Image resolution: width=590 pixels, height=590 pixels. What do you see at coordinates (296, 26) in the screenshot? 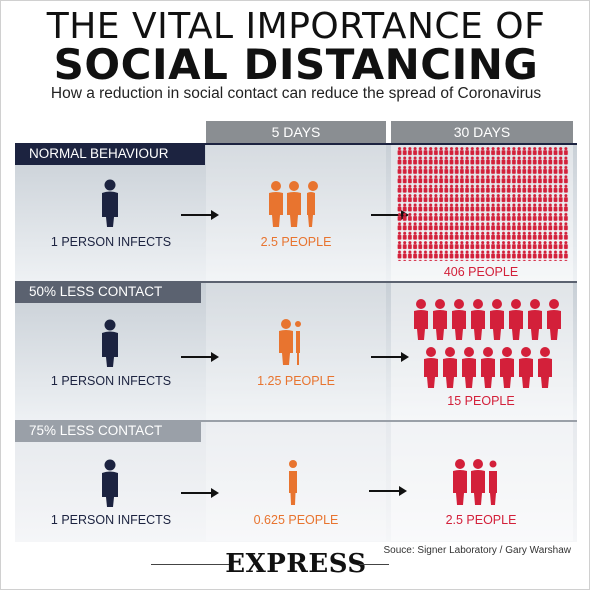
I see `title-line-1: THE VITAL IMPORTANCE OF` at bounding box center [296, 26].